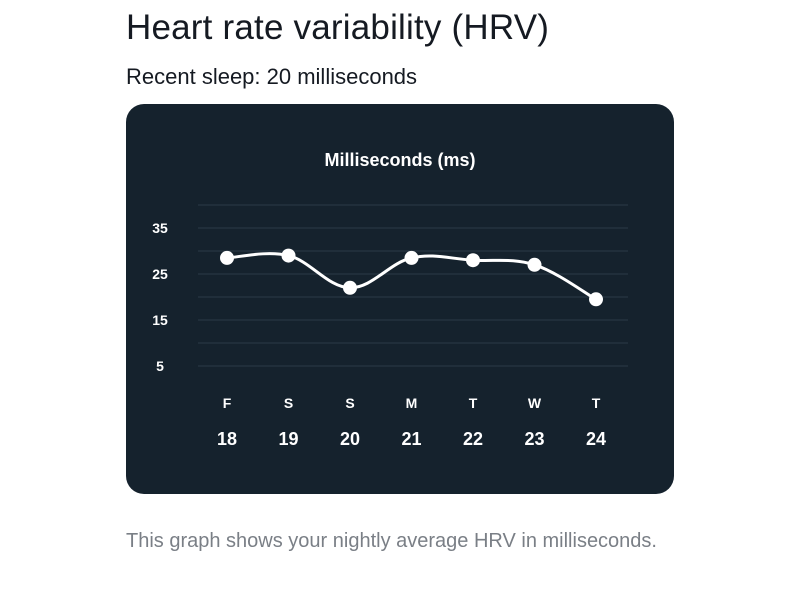  I want to click on x-tick-date-label: 24, so click(596, 439).